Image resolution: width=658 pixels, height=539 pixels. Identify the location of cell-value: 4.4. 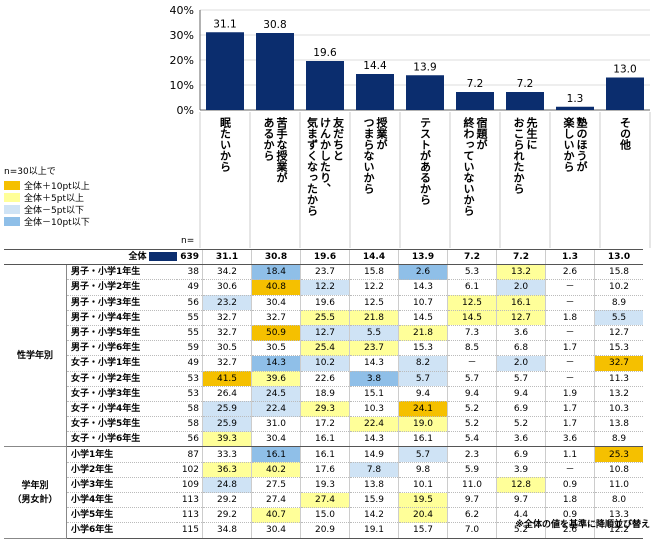
(521, 515).